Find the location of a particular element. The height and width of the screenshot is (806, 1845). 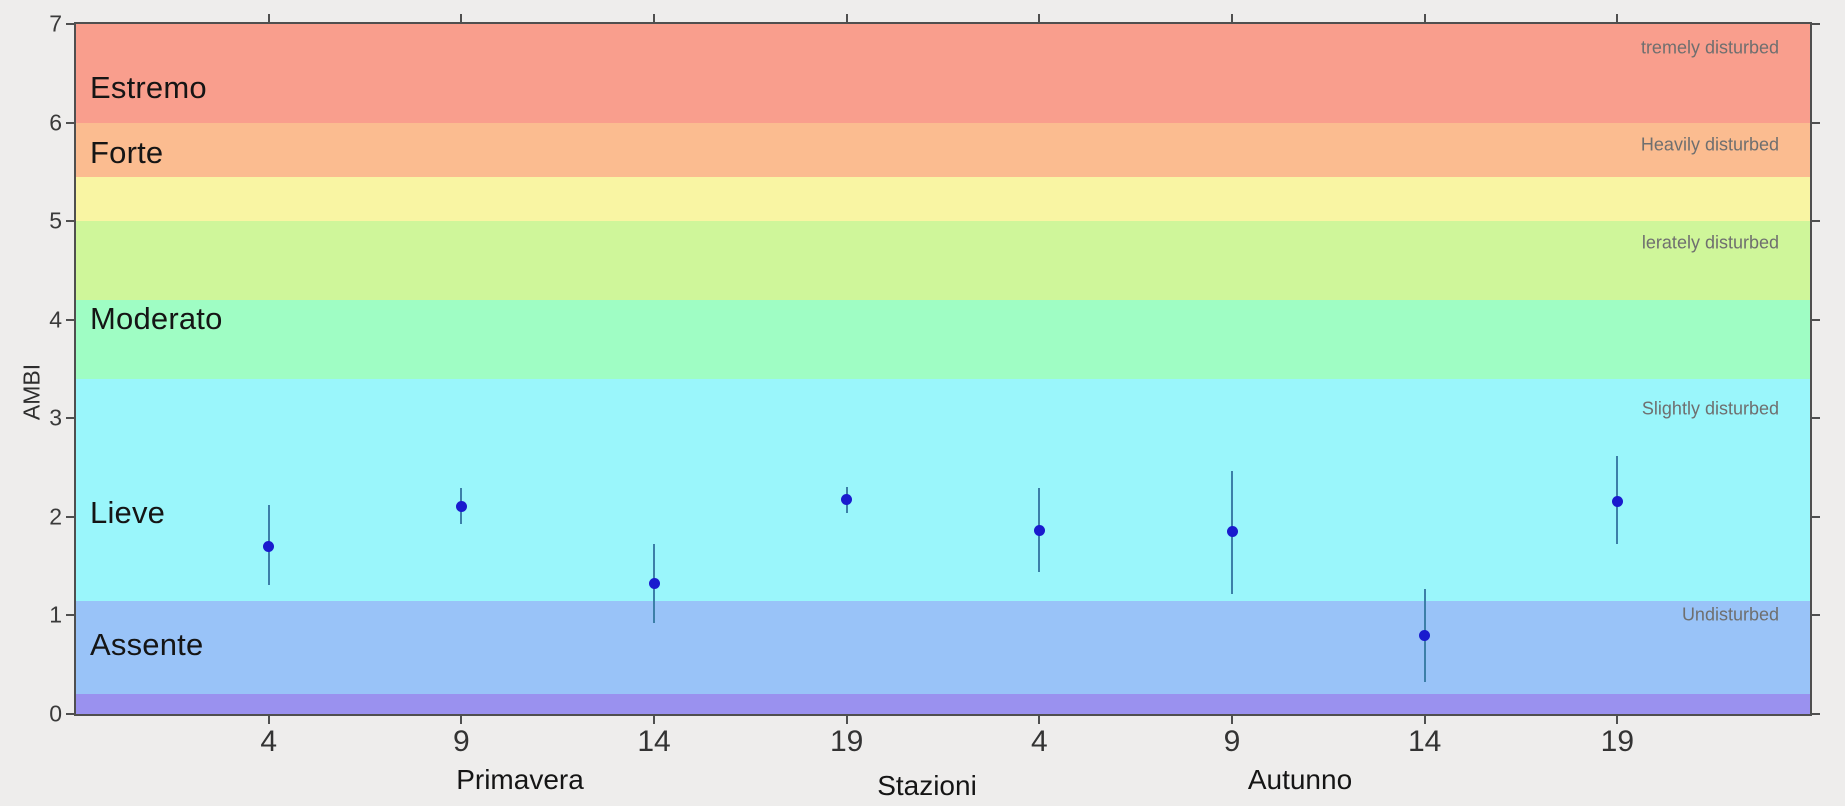

x-axis-label: Stazioni is located at coordinates (927, 785).